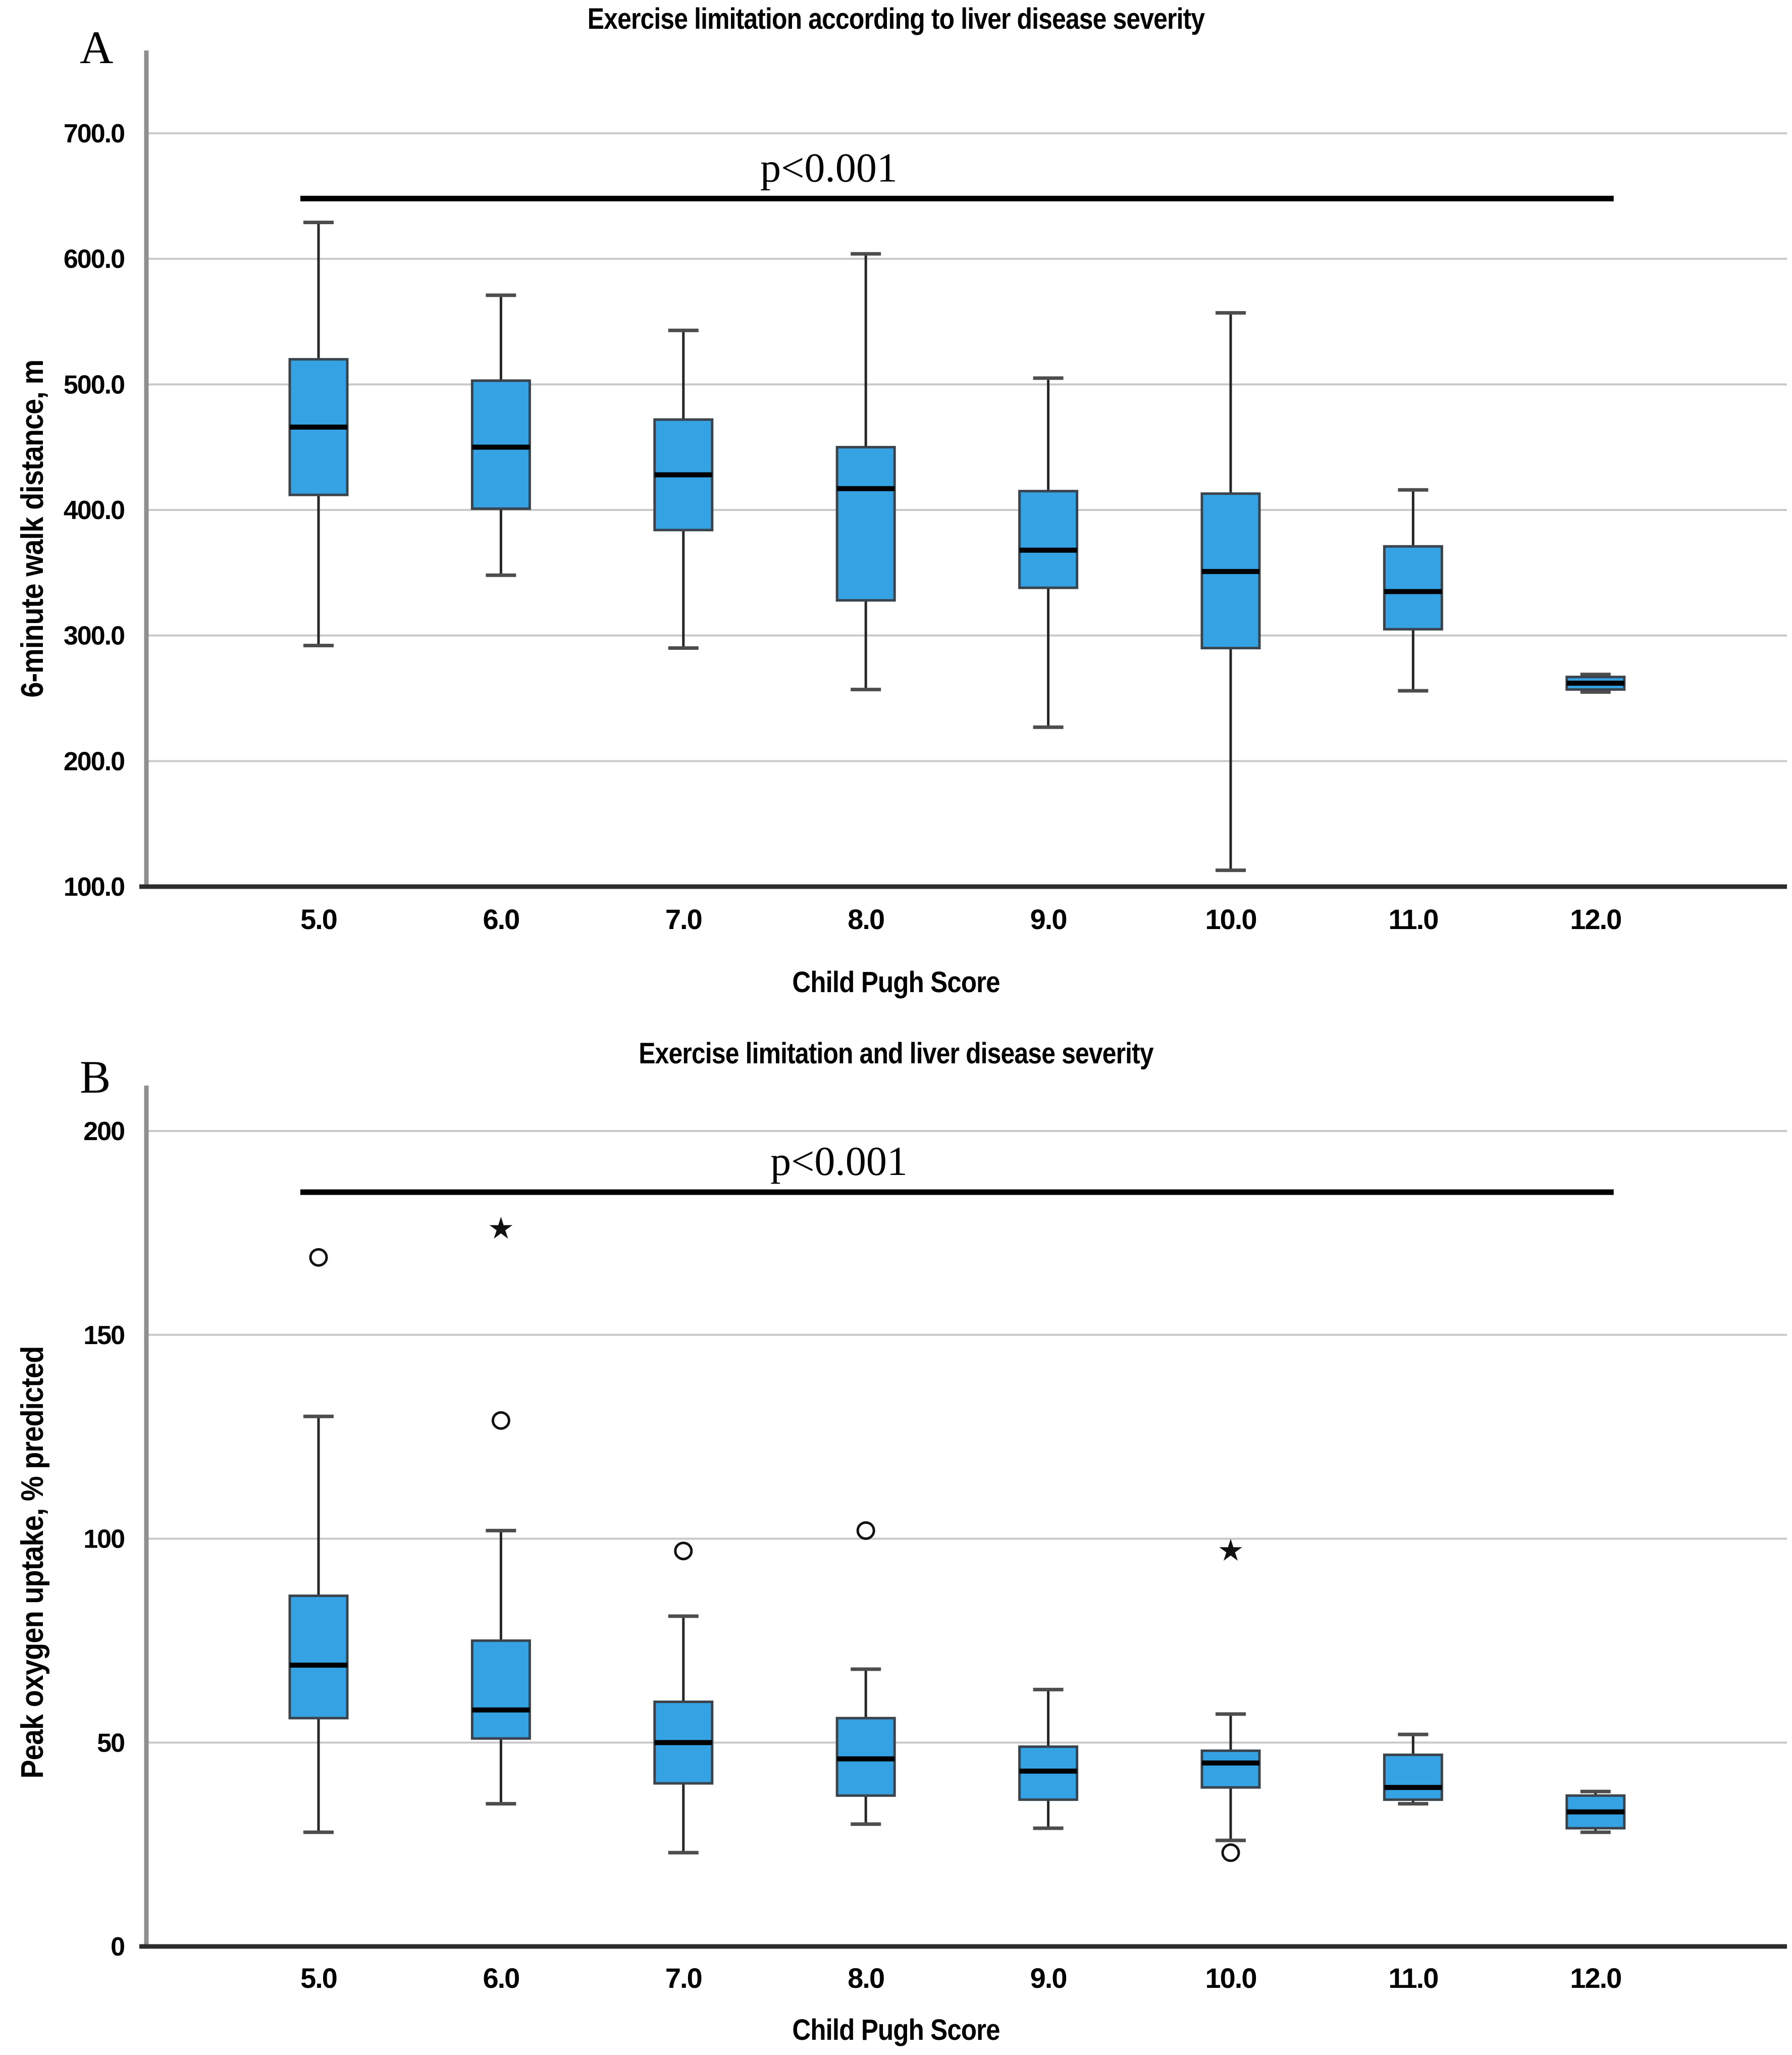  I want to click on x-axis-label-a: Child Pugh Score, so click(896, 983).